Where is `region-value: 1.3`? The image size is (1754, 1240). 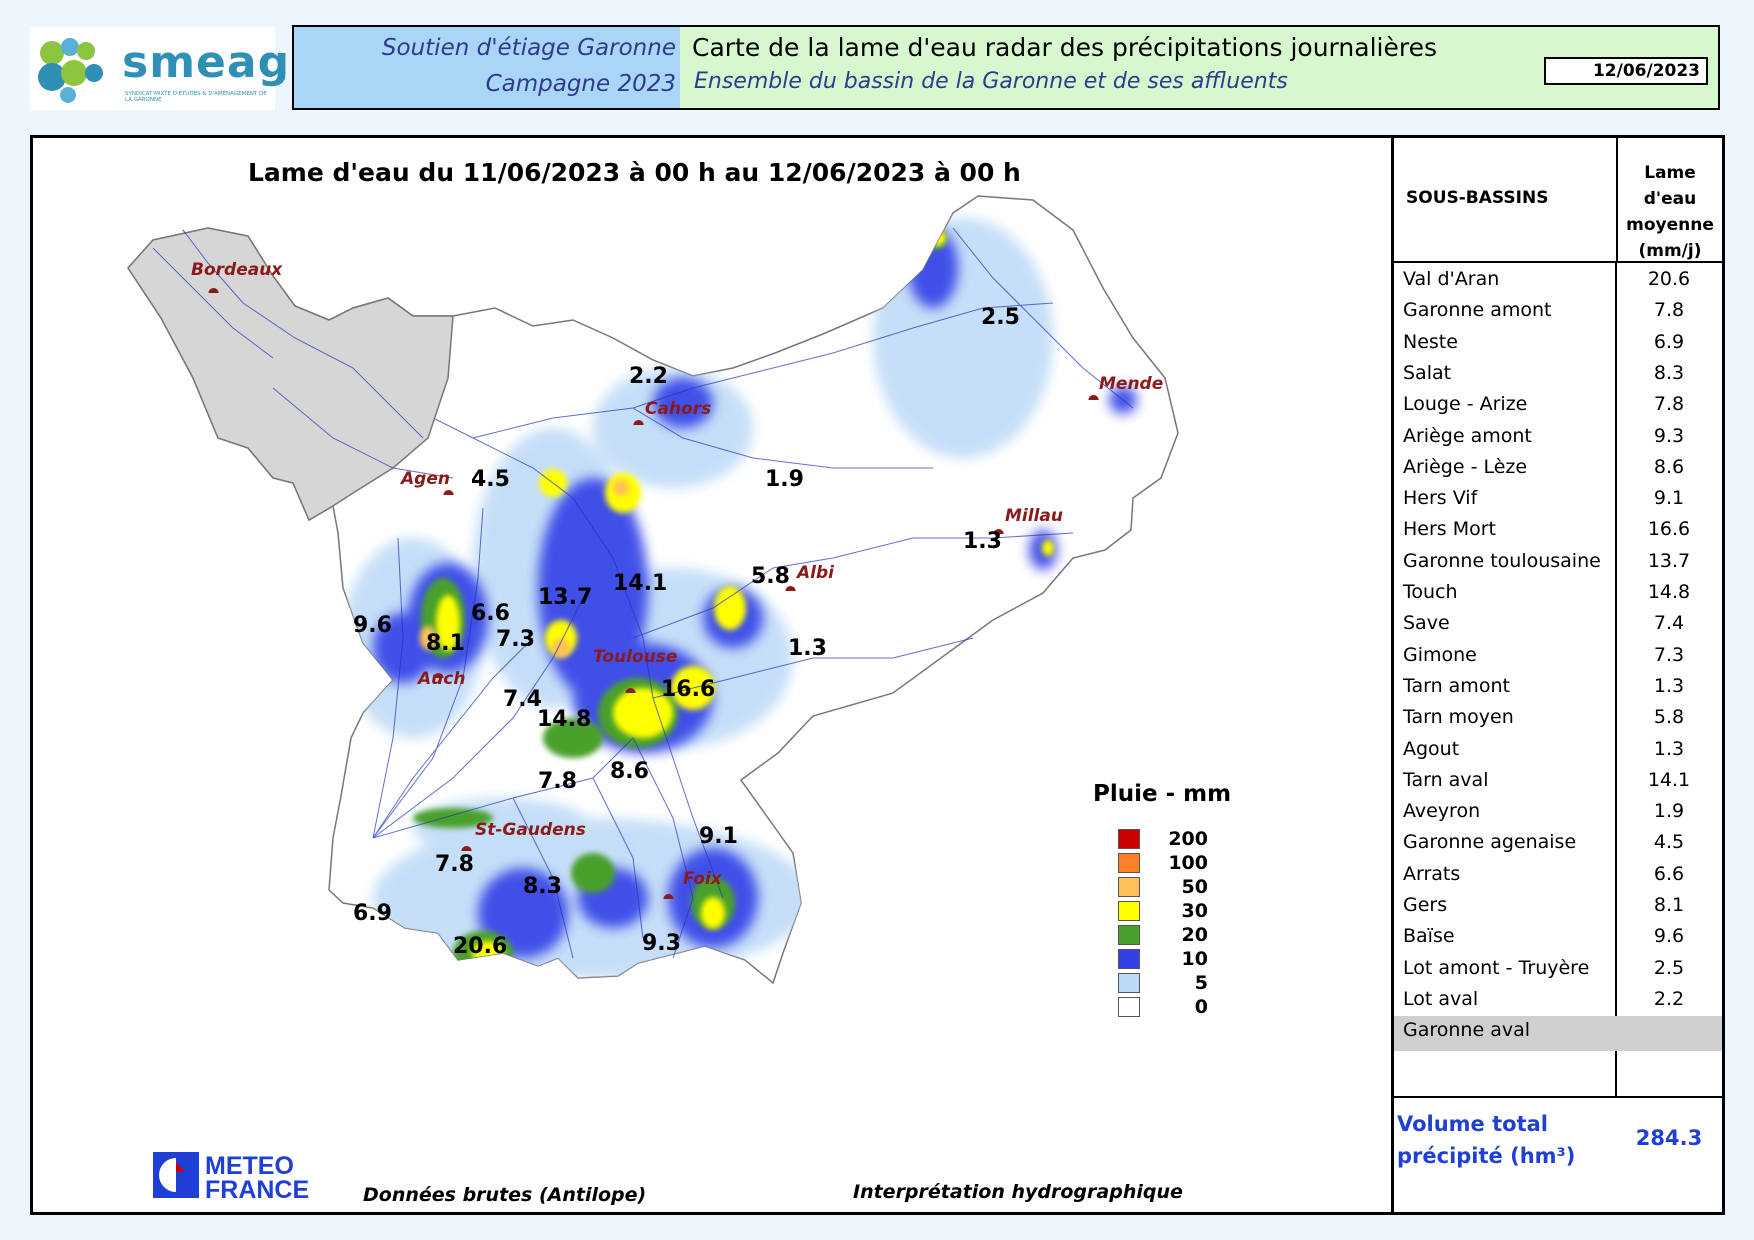 region-value: 1.3 is located at coordinates (982, 541).